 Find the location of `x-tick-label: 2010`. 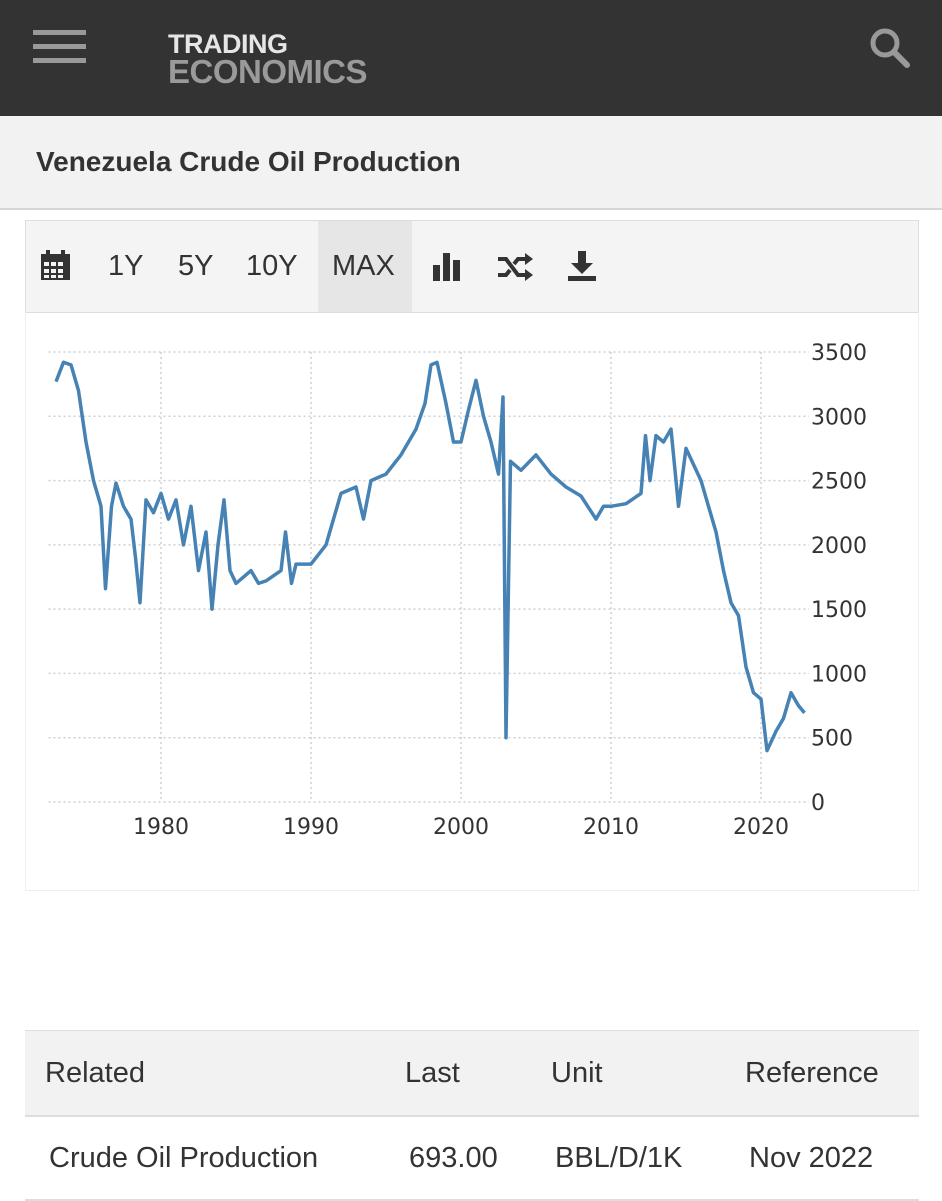

x-tick-label: 2010 is located at coordinates (611, 827).